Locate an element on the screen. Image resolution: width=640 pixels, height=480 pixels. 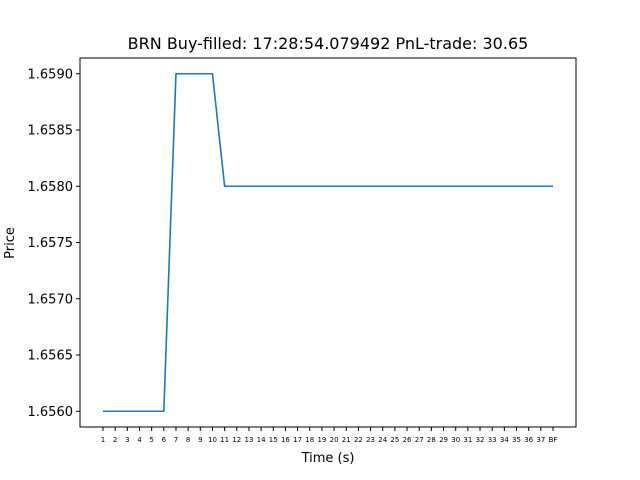
y-tick-label: 1.6575 is located at coordinates (51, 243).